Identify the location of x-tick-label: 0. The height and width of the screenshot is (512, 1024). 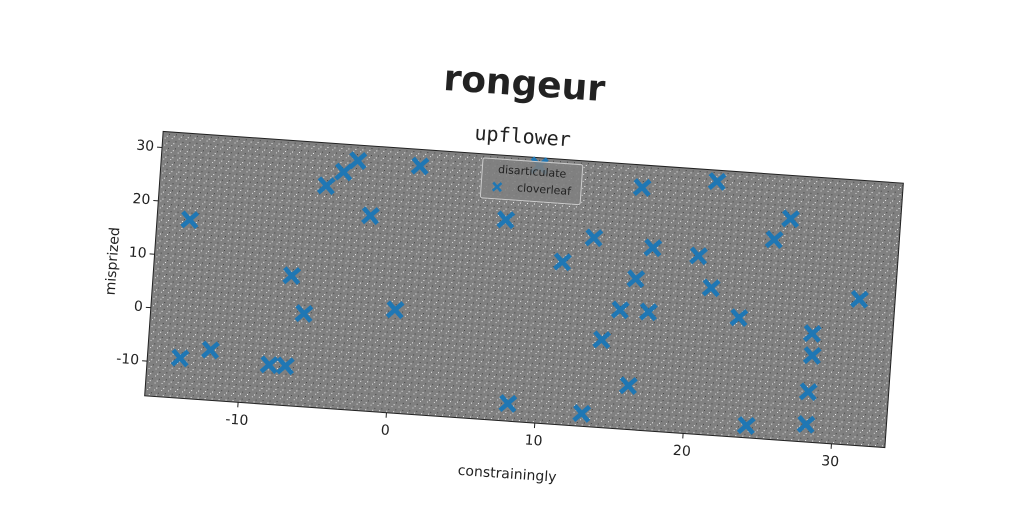
(385, 430).